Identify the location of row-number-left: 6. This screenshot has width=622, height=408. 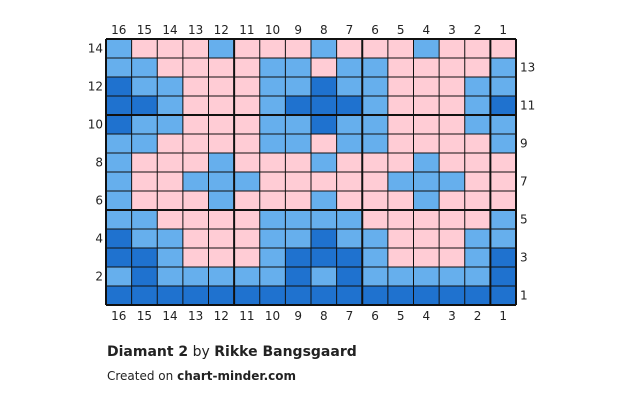
(99, 201).